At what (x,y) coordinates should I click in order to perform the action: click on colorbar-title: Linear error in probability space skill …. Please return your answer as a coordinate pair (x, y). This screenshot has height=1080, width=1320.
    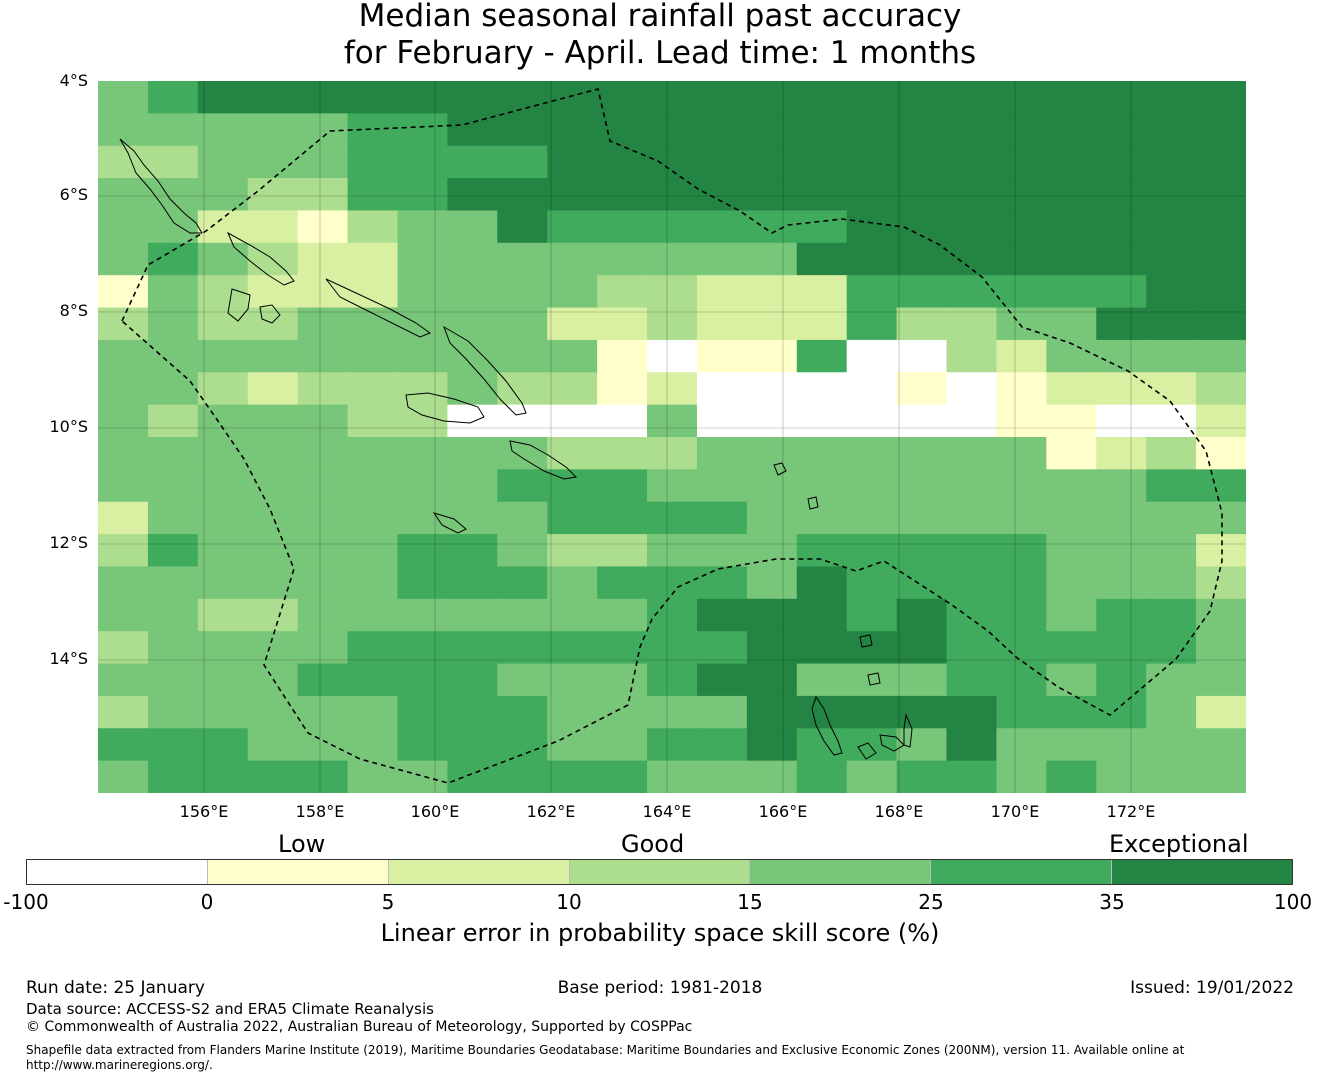
    Looking at the image, I should click on (660, 933).